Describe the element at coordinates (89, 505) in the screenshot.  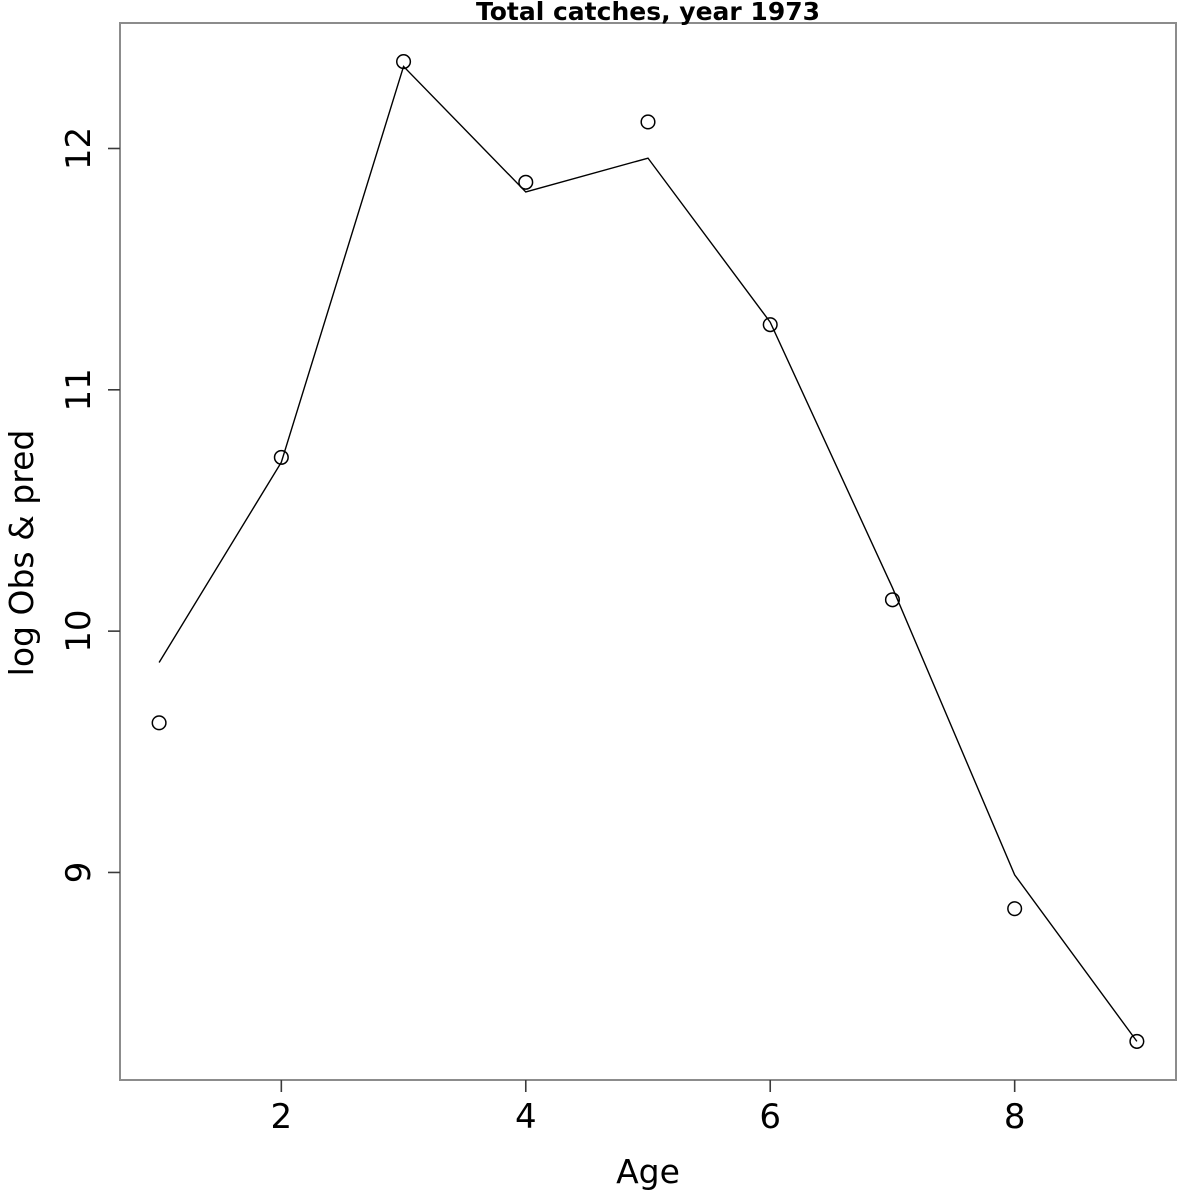
I see `y-axis-ticks: 9 10 11 12` at that location.